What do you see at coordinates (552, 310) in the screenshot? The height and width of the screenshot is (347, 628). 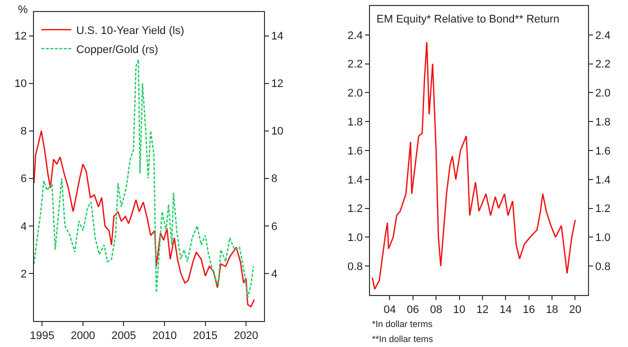 I see `x-tick-label: 18` at bounding box center [552, 310].